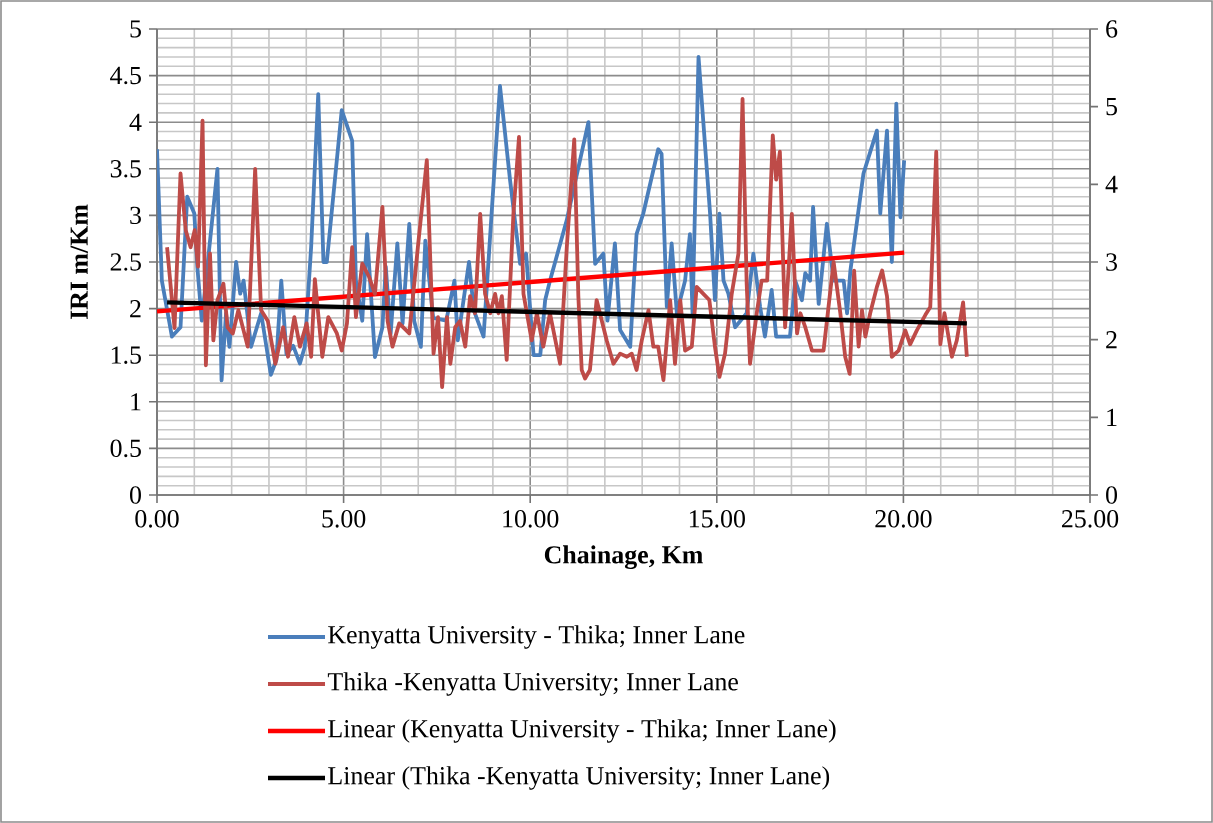 This screenshot has height=823, width=1213. I want to click on y2-tick-label: 1, so click(1112, 417).